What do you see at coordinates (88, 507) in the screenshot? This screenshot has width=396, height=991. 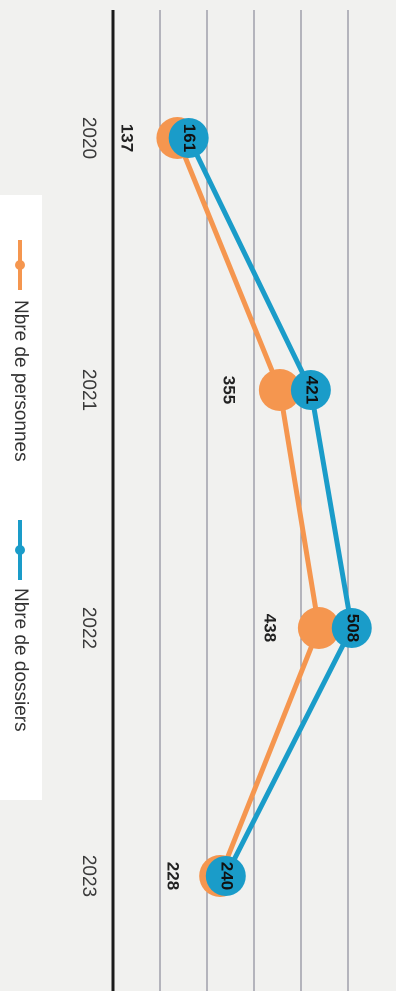 I see `category-ticks: 2020 2021 2022 2023` at bounding box center [88, 507].